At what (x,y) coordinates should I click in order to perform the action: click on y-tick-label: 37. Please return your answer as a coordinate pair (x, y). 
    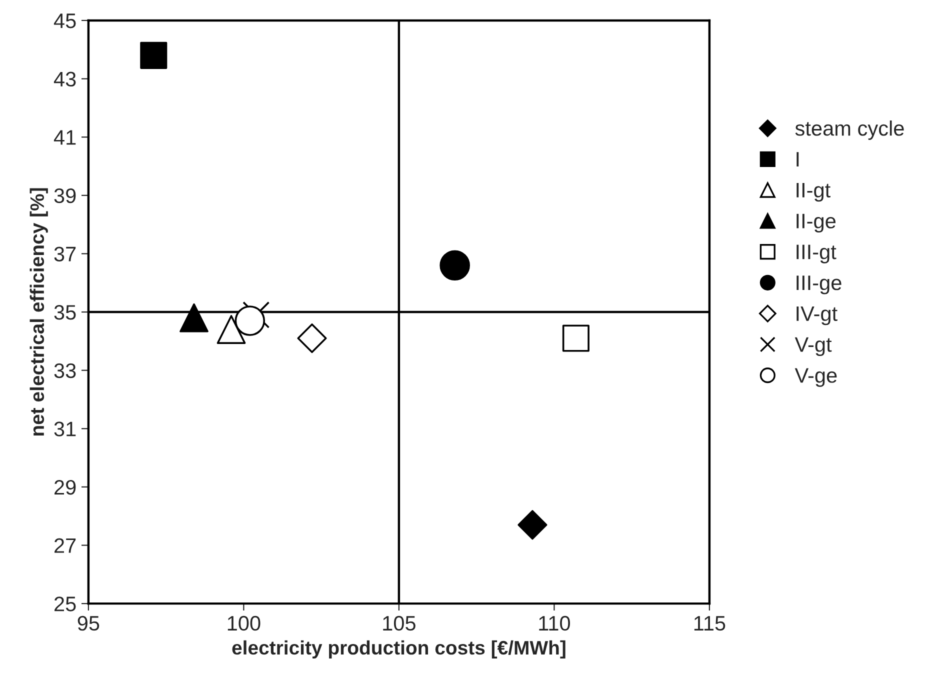
    Looking at the image, I should click on (65, 254).